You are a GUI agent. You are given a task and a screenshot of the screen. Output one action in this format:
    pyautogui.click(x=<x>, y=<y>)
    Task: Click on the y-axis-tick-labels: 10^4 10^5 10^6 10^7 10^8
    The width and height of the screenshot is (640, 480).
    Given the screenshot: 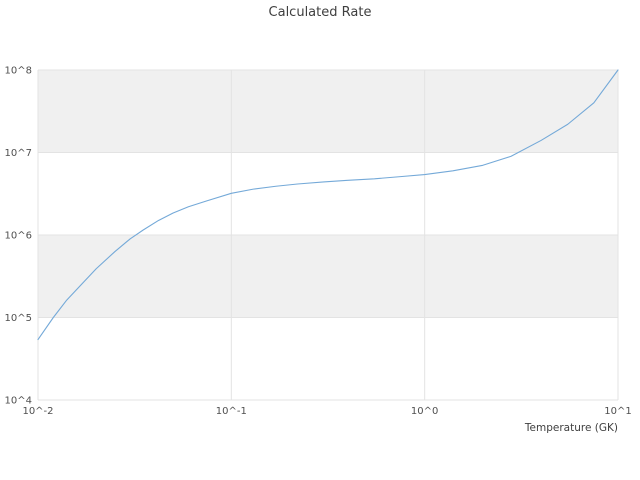 What is the action you would take?
    pyautogui.click(x=18, y=236)
    